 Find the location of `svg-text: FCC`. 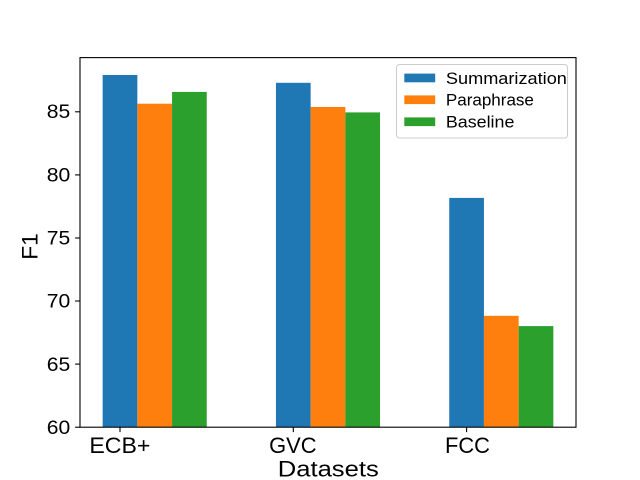

svg-text: FCC is located at coordinates (467, 445).